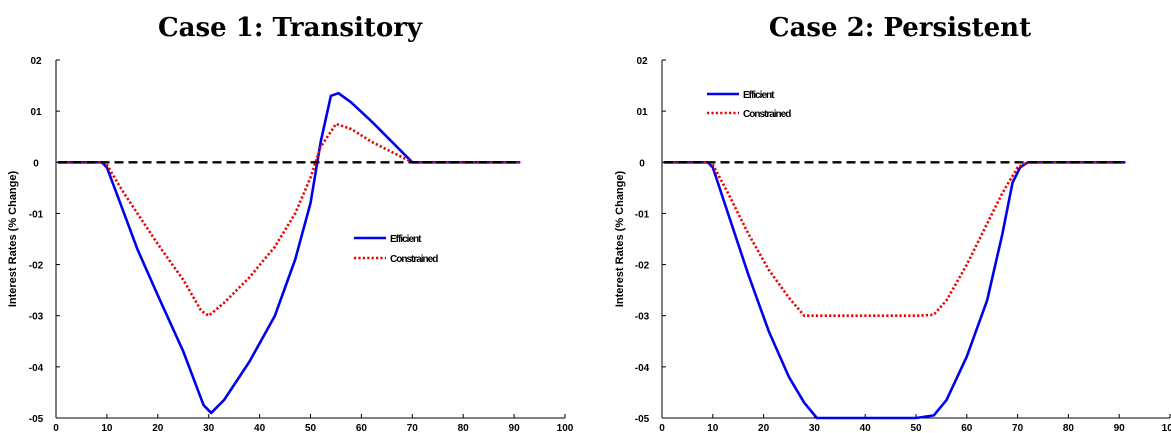  What do you see at coordinates (290, 28) in the screenshot?
I see `chart-title: Case 1: Transitory` at bounding box center [290, 28].